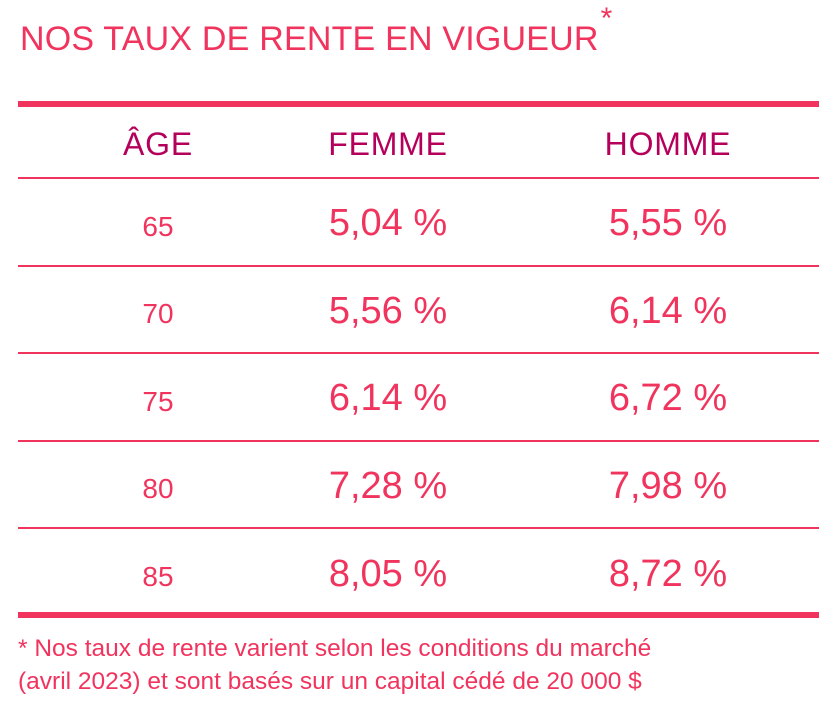 This screenshot has height=718, width=840. I want to click on homme-rate-cell: 5,55 %, so click(668, 223).